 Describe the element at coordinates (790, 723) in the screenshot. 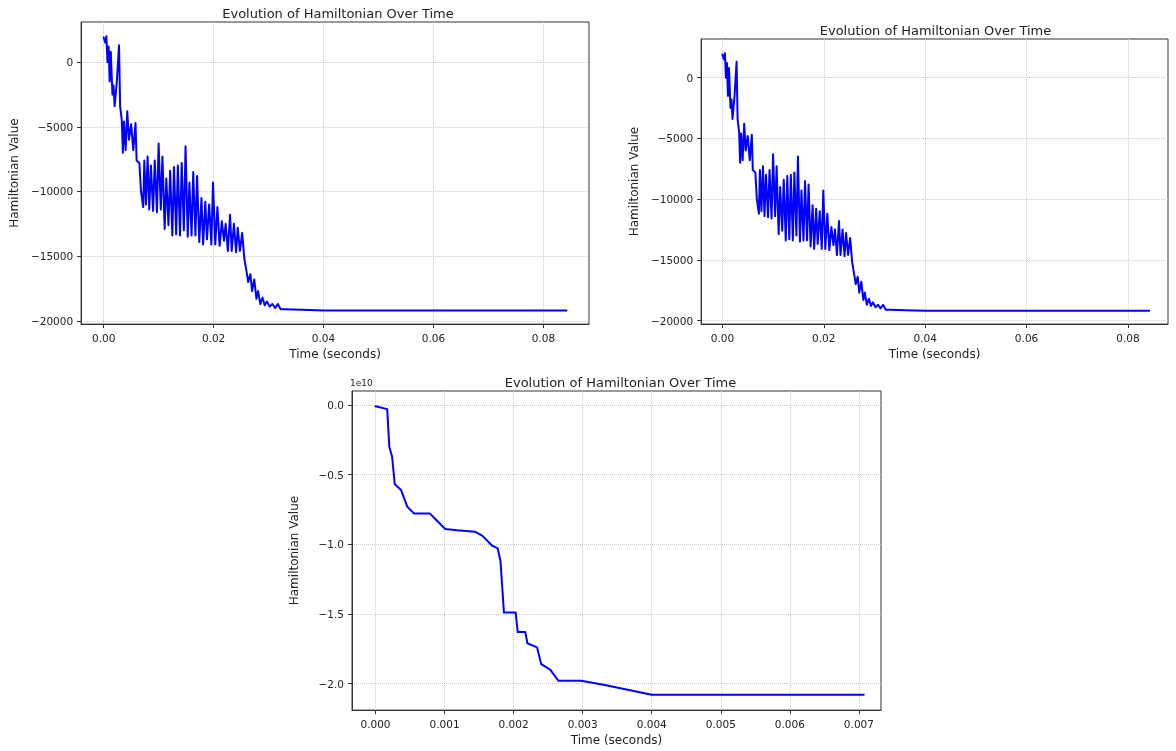

I see `x-tick-label: 0.006` at that location.